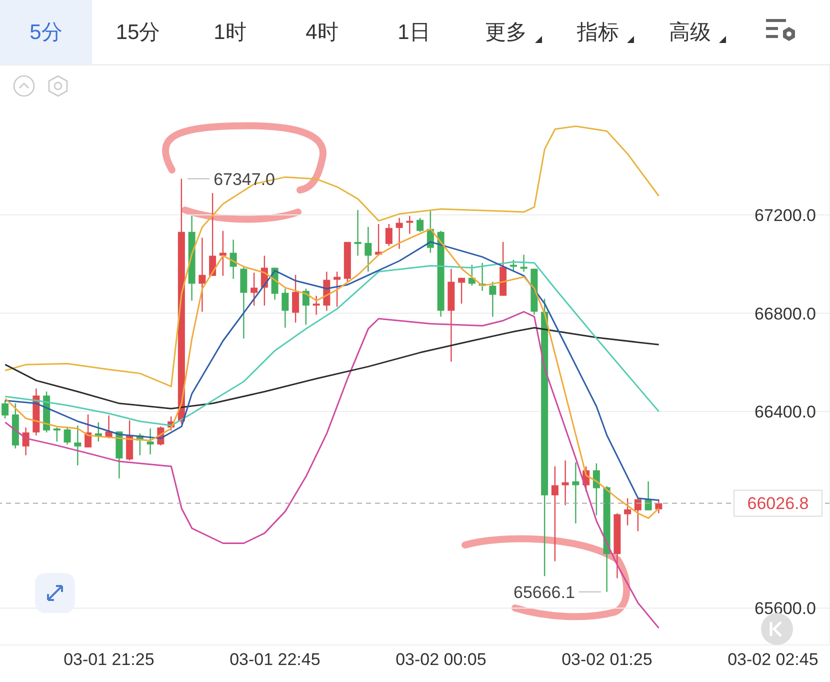 This screenshot has width=830, height=682. What do you see at coordinates (598, 33) in the screenshot?
I see `text: 指标` at bounding box center [598, 33].